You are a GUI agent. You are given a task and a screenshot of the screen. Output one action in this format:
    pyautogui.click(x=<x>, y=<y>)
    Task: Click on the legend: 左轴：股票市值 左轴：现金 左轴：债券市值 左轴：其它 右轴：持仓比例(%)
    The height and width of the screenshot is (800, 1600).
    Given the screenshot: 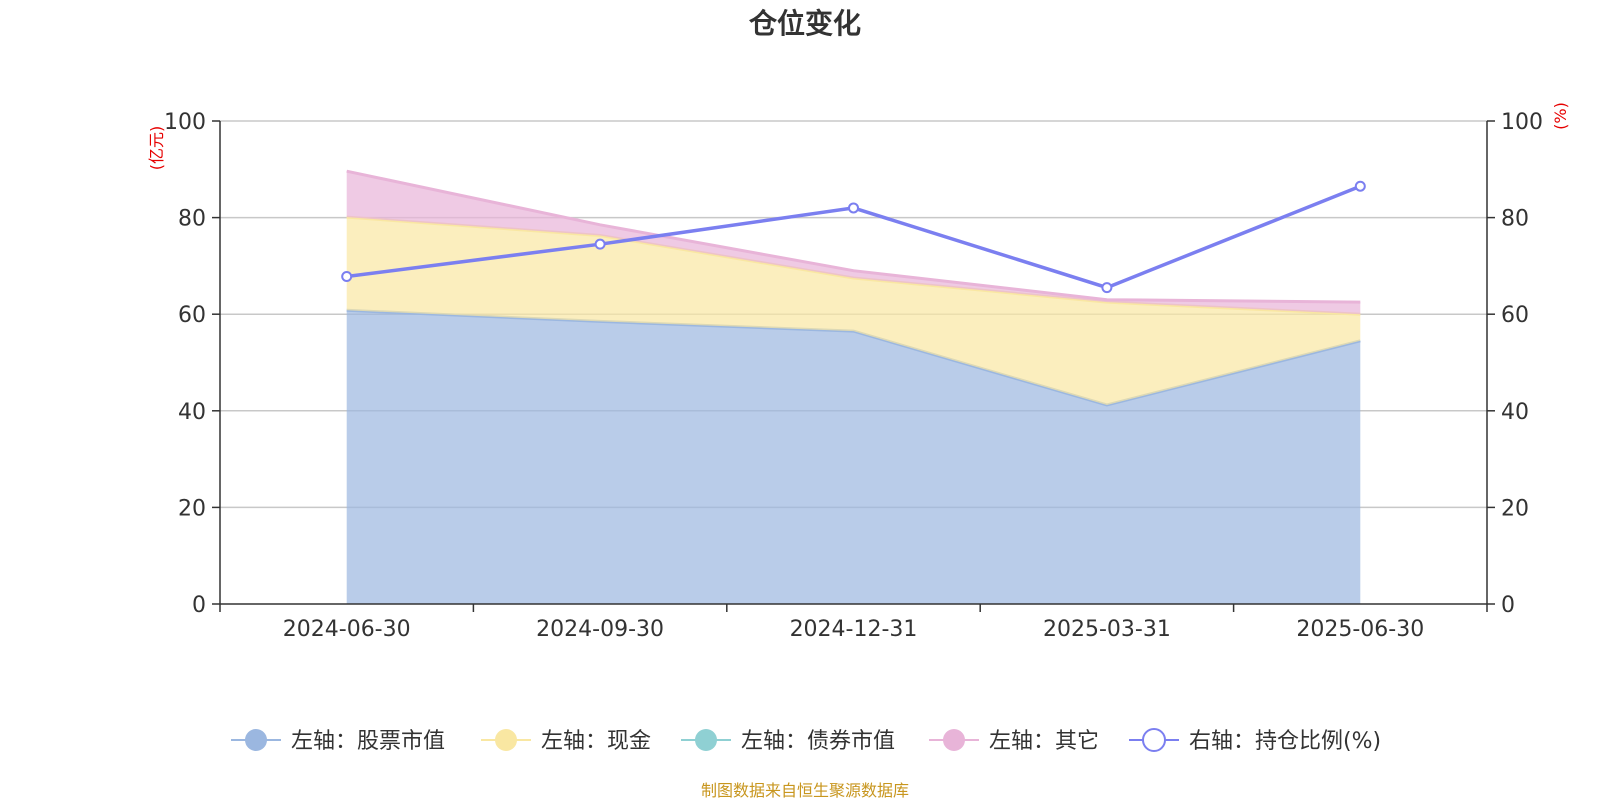 What is the action you would take?
    pyautogui.click(x=806, y=741)
    